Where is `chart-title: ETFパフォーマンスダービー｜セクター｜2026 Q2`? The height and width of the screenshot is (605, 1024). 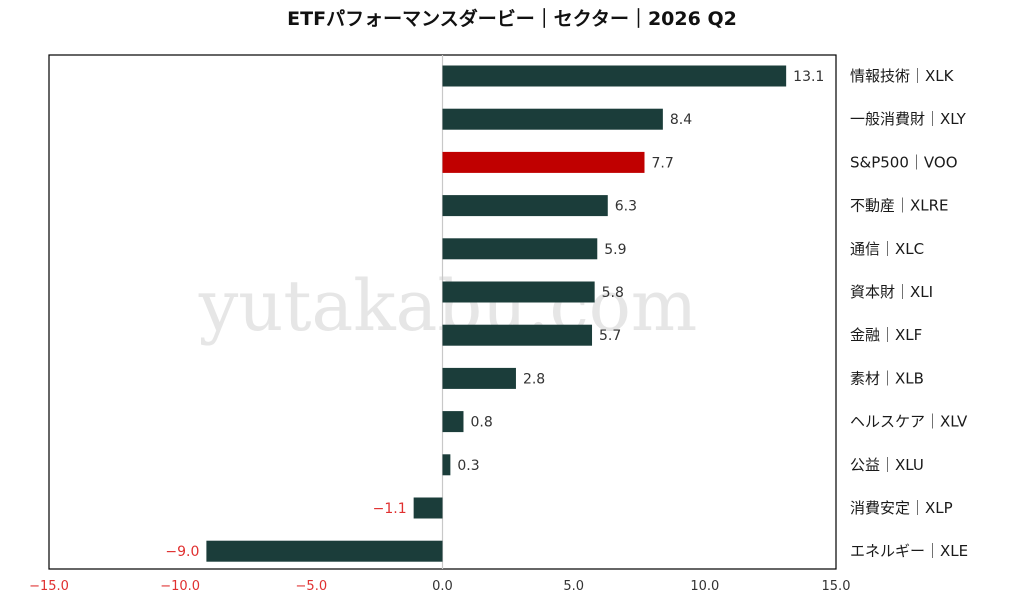
chart-title: ETFパフォーマンスダービー｜セクター｜2026 Q2 is located at coordinates (512, 18).